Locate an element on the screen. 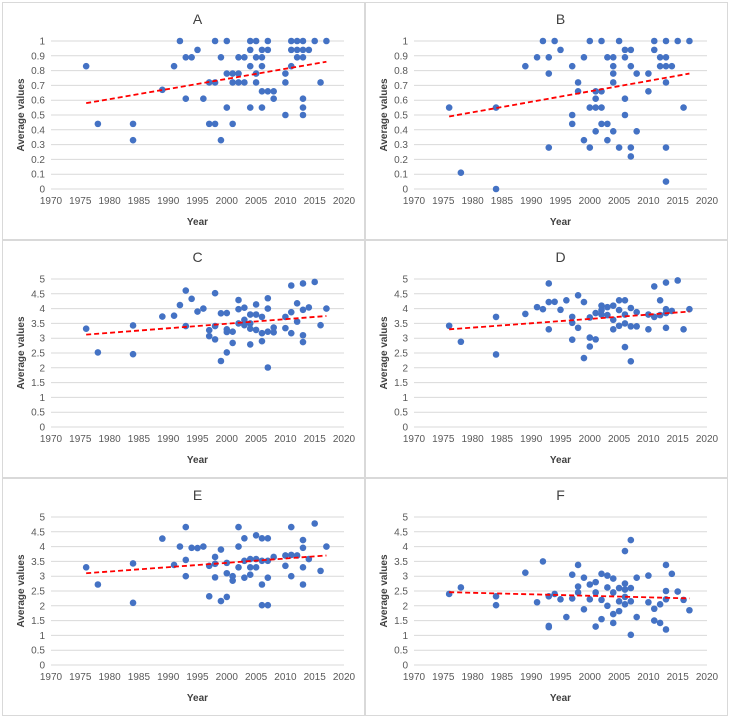 This screenshot has width=730, height=718. chart-title: B is located at coordinates (560, 19).